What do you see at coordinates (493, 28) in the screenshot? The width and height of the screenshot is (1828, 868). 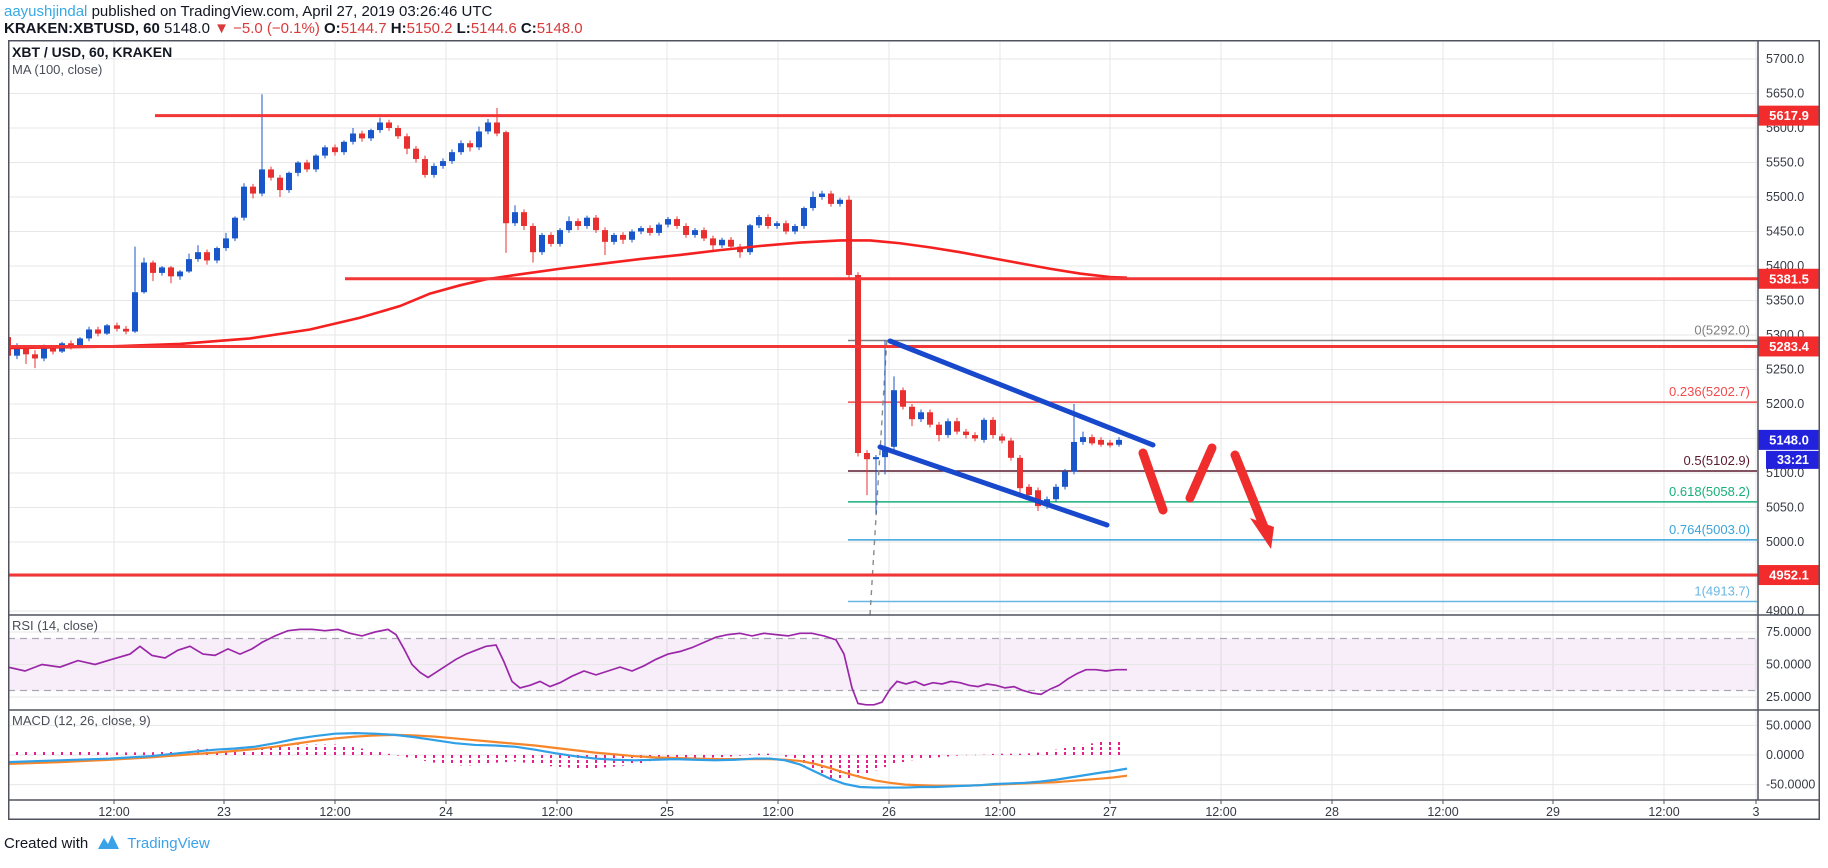 I see `low-value: 5144.6` at bounding box center [493, 28].